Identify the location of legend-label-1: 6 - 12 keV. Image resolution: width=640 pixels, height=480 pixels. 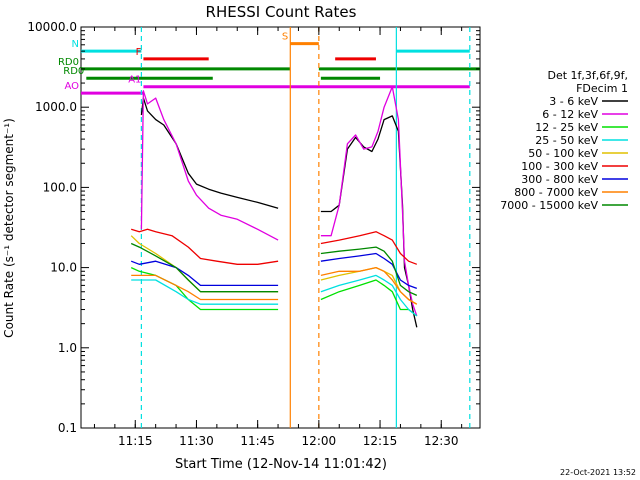
(570, 114).